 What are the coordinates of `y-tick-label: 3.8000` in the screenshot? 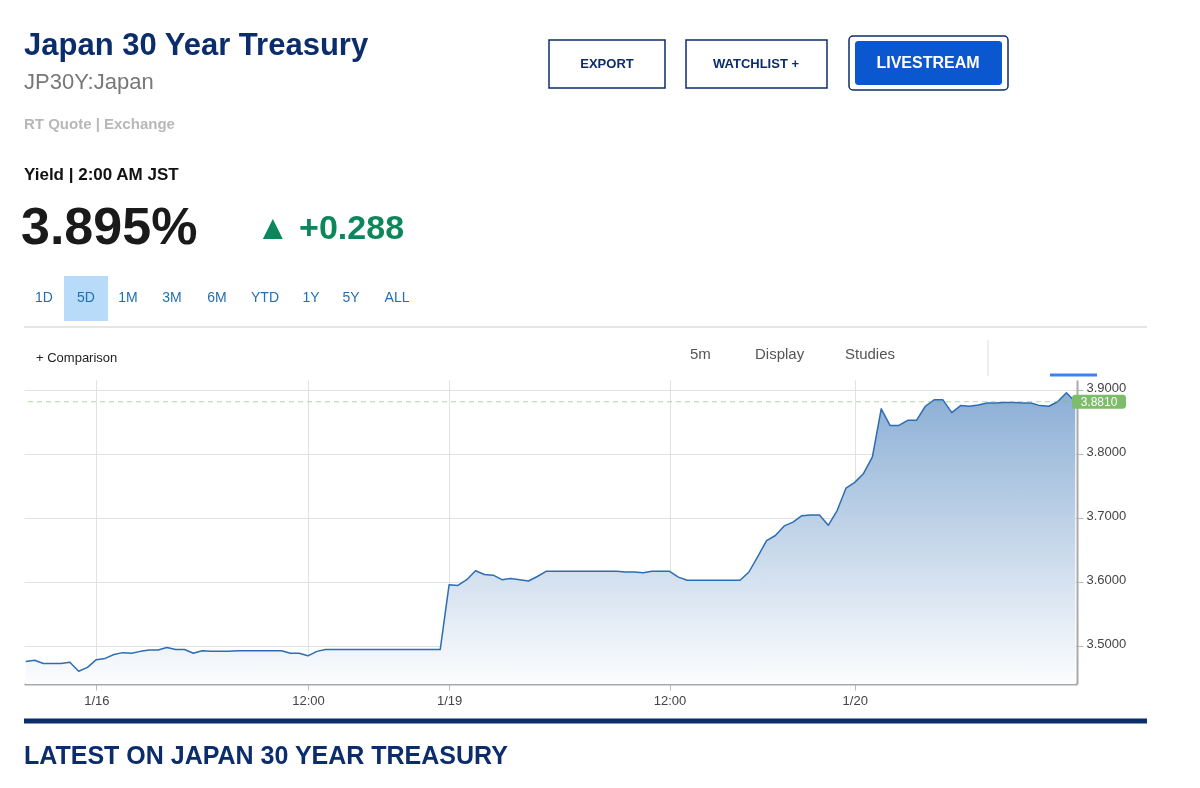 It's located at (1106, 452).